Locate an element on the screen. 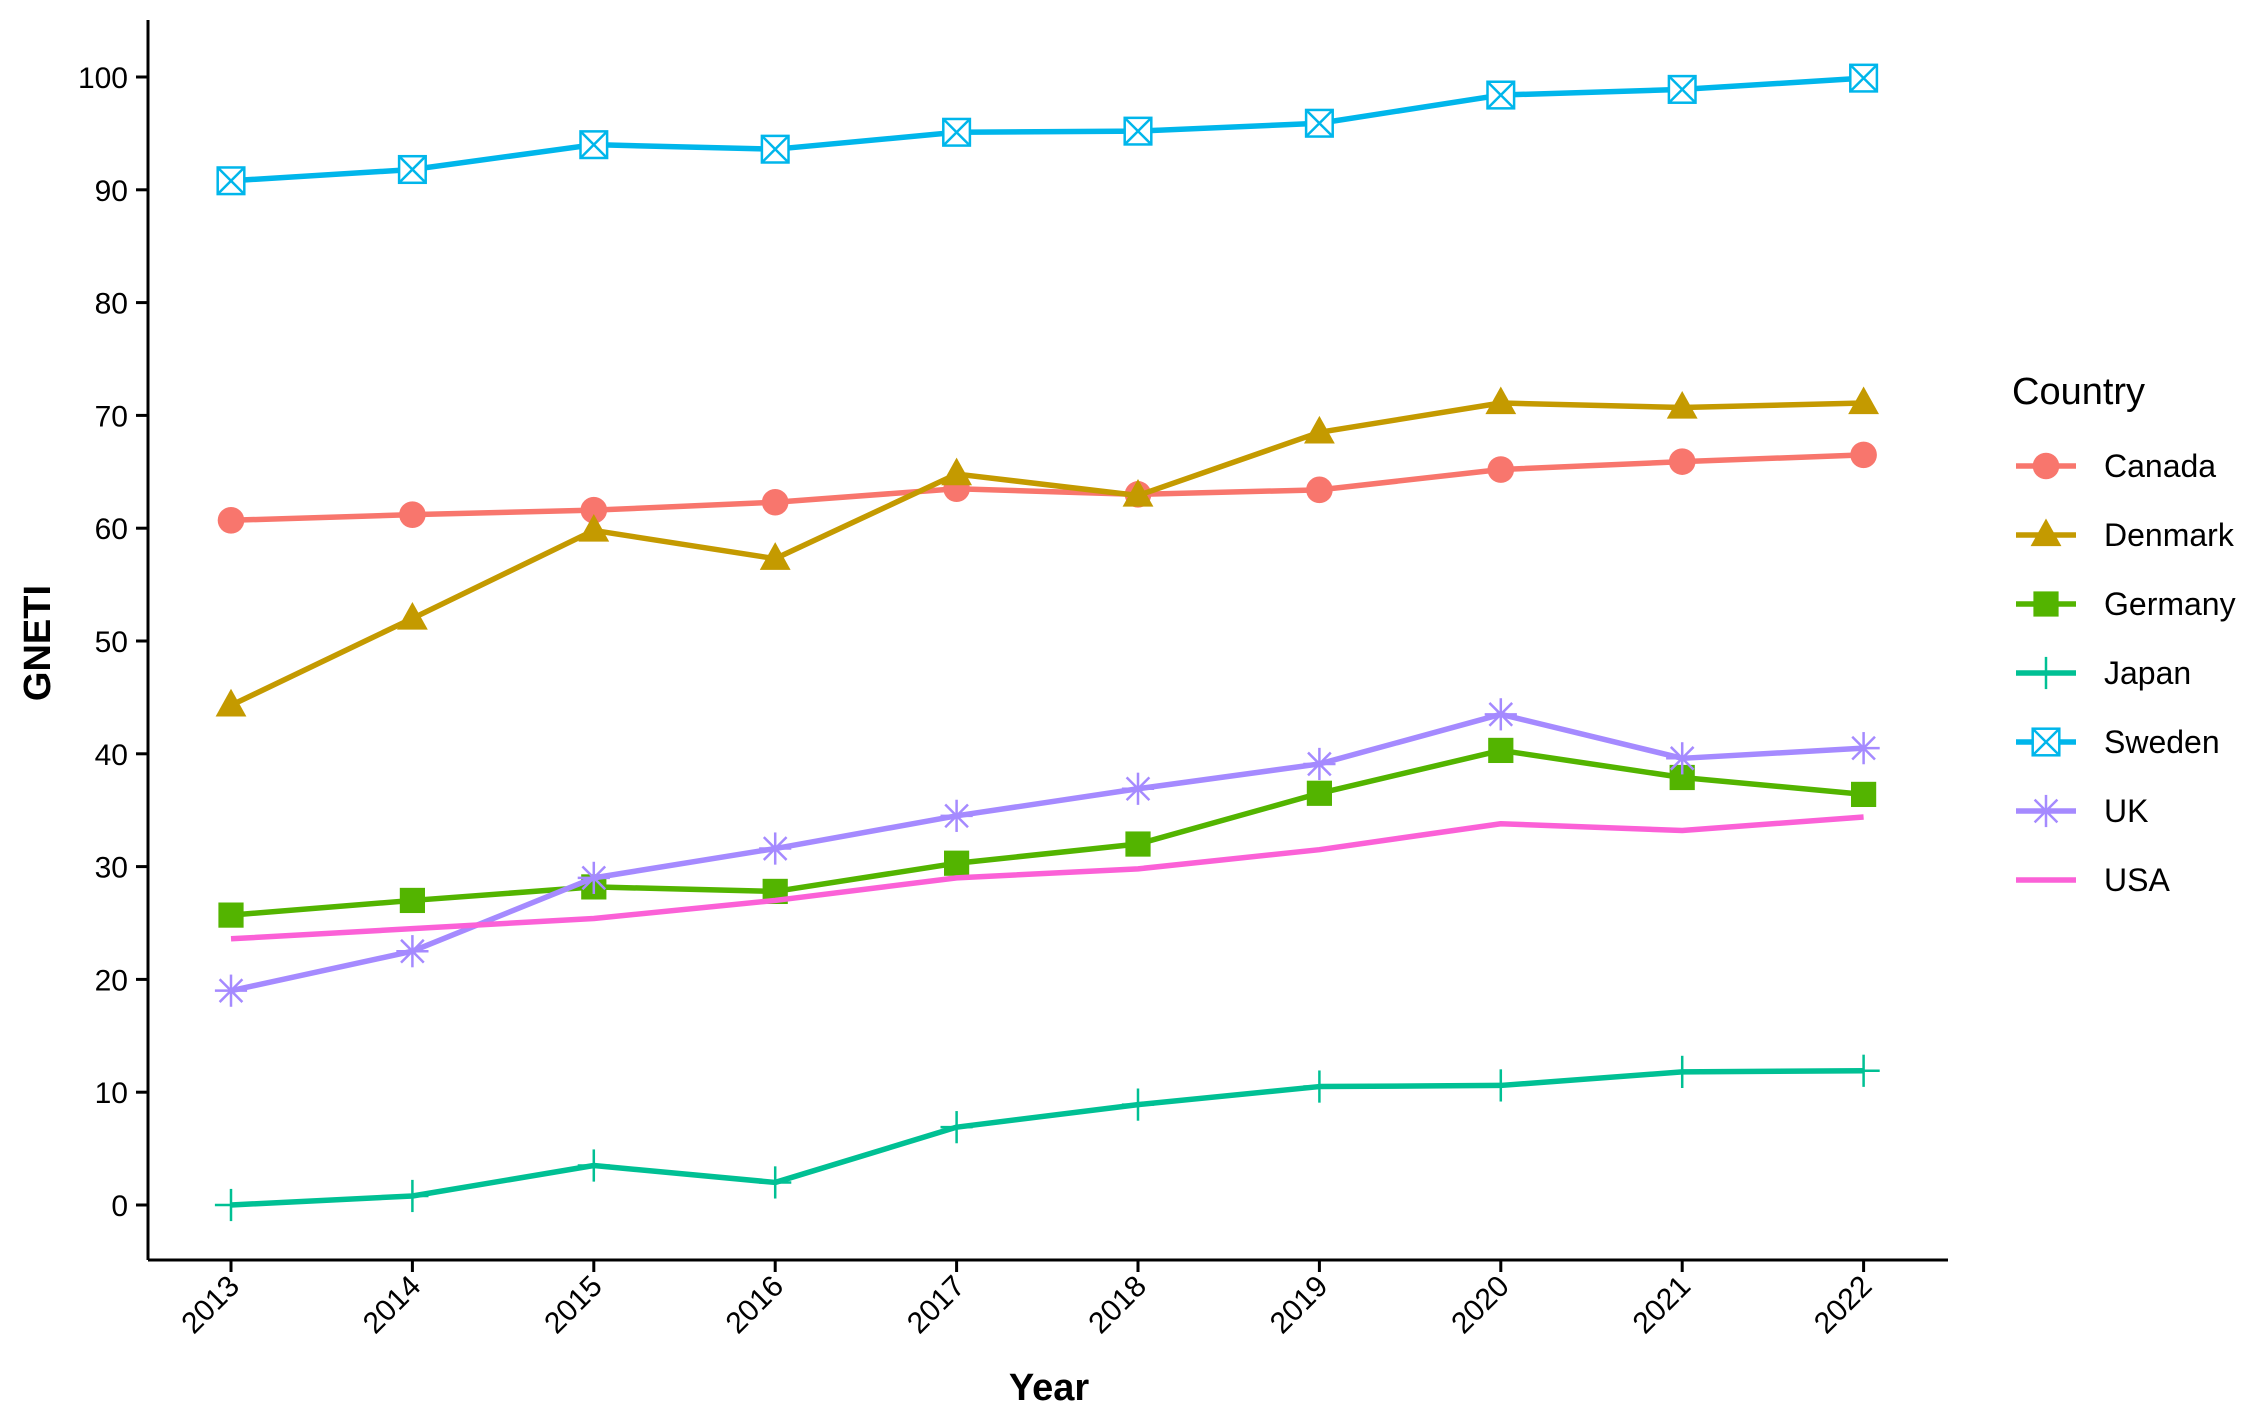  legend-label-denmark: Denmark is located at coordinates (2169, 535).